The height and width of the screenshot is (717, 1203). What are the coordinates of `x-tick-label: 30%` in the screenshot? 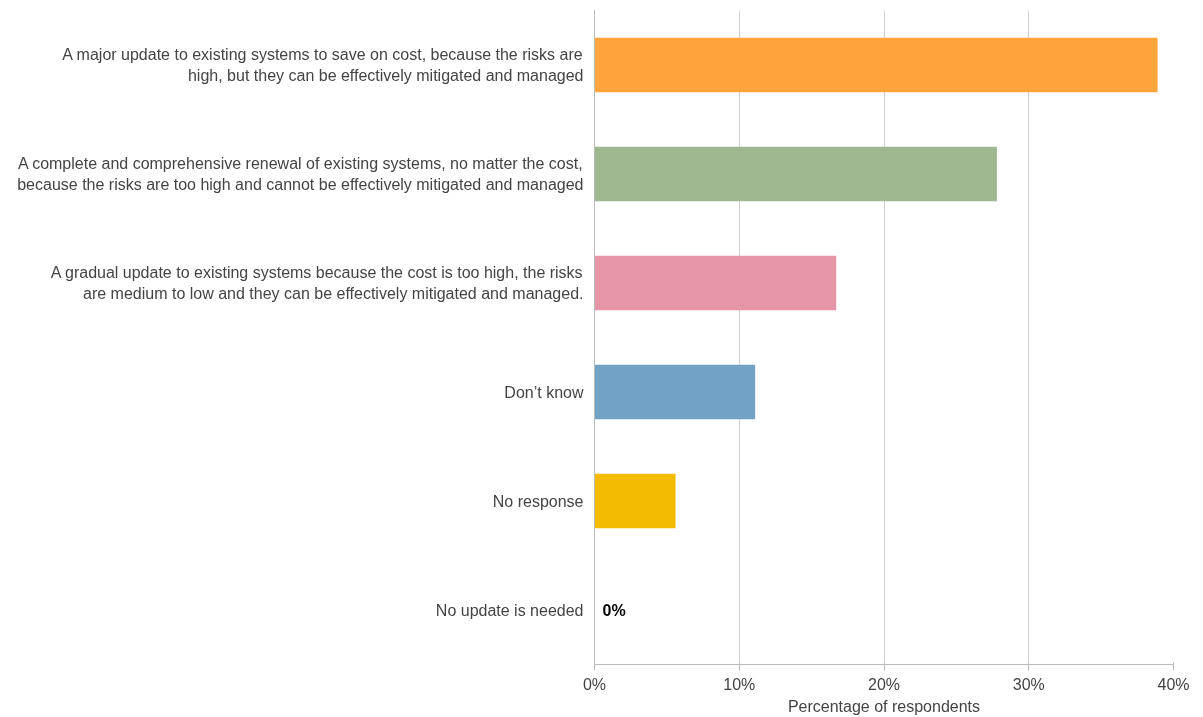 It's located at (1028, 684).